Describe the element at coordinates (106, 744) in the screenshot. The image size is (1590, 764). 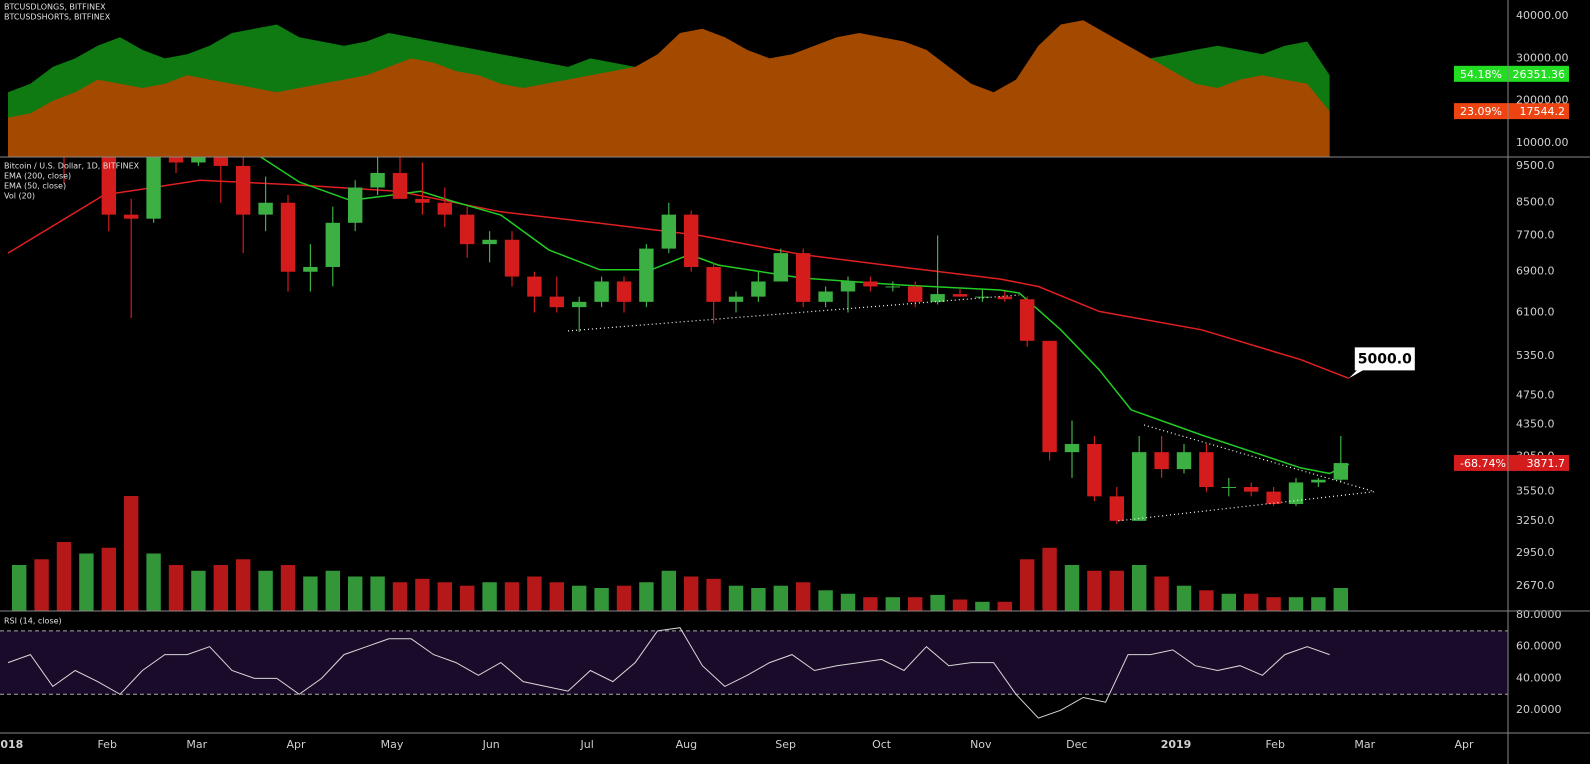
I see `x-tick-label: Feb` at that location.